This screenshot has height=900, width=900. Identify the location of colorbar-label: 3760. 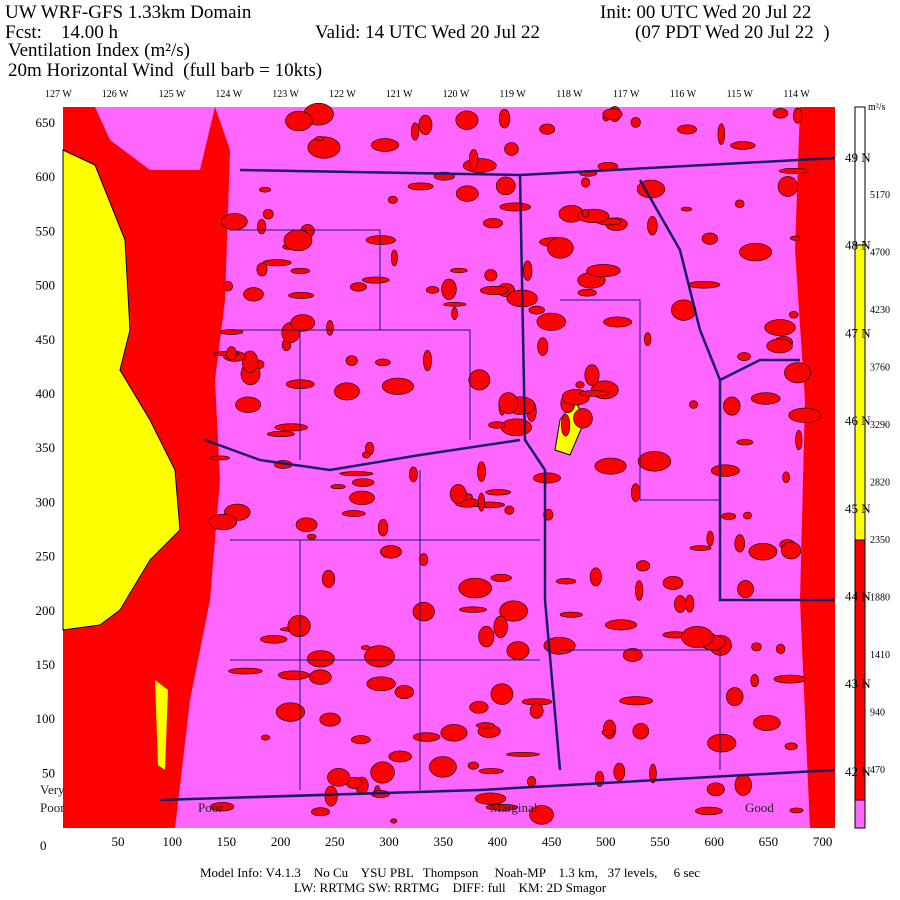
(880, 368).